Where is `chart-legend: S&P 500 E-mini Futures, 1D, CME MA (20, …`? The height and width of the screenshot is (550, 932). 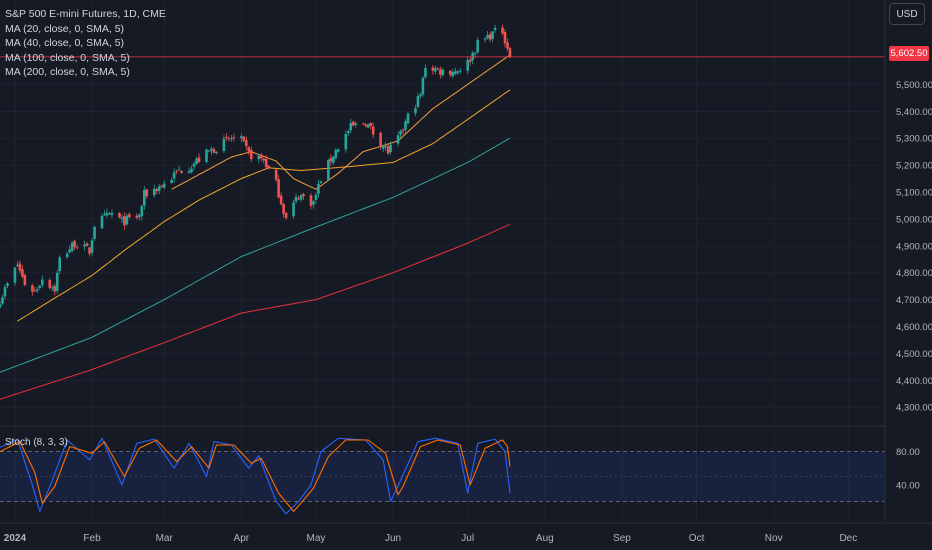 chart-legend: S&P 500 E-mini Futures, 1D, CME MA (20, … is located at coordinates (85, 43).